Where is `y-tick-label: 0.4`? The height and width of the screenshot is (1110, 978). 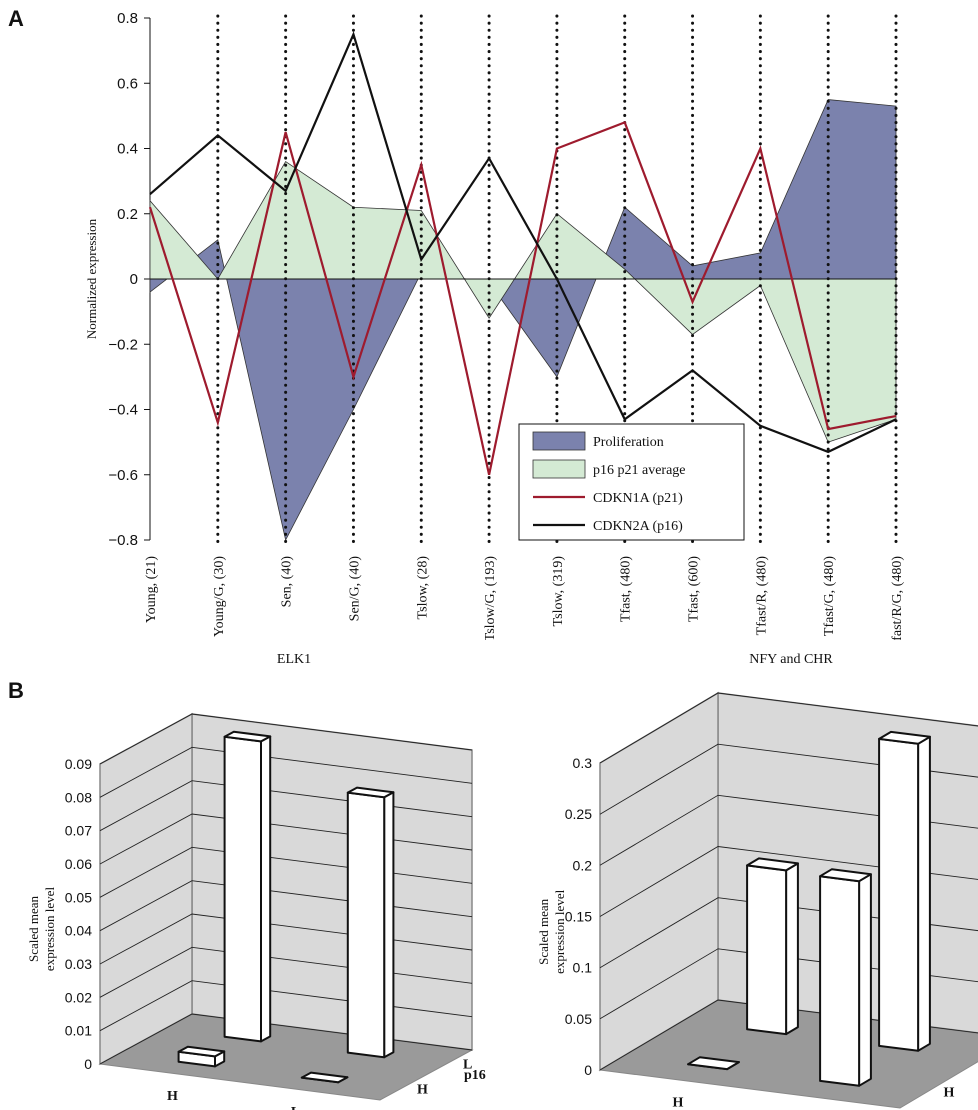
y-tick-label: 0.4 is located at coordinates (127, 149).